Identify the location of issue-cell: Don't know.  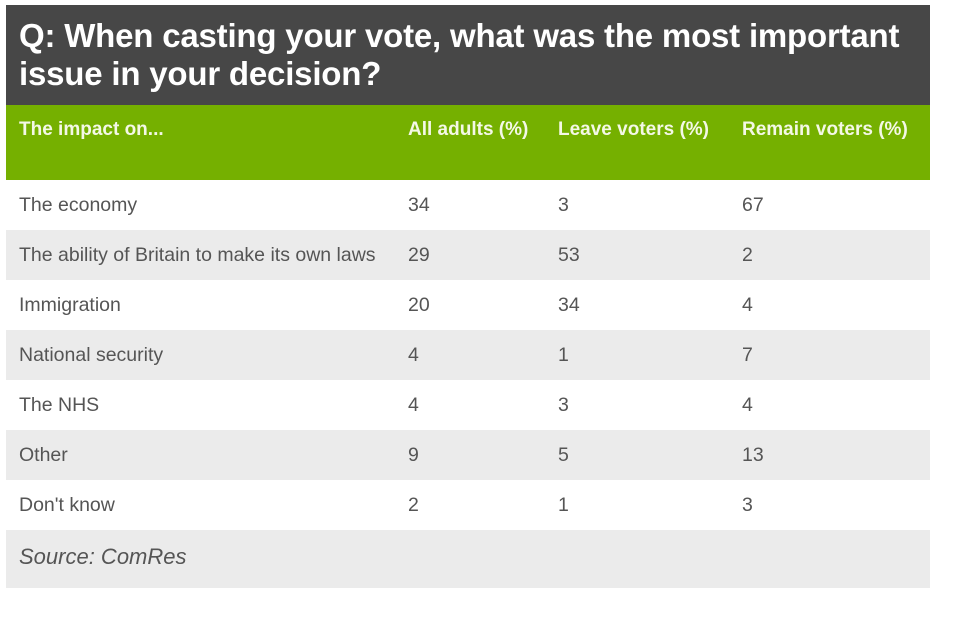
(200, 505).